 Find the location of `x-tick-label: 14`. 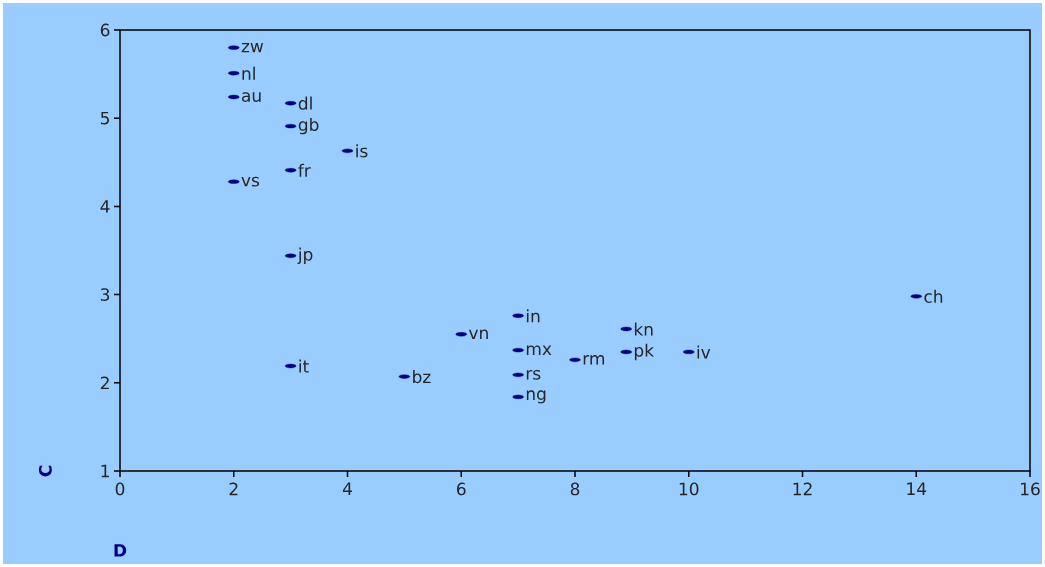

x-tick-label: 14 is located at coordinates (917, 488).